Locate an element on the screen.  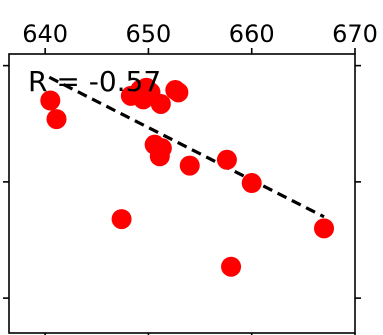
x-tick-label: 660 is located at coordinates (252, 34).